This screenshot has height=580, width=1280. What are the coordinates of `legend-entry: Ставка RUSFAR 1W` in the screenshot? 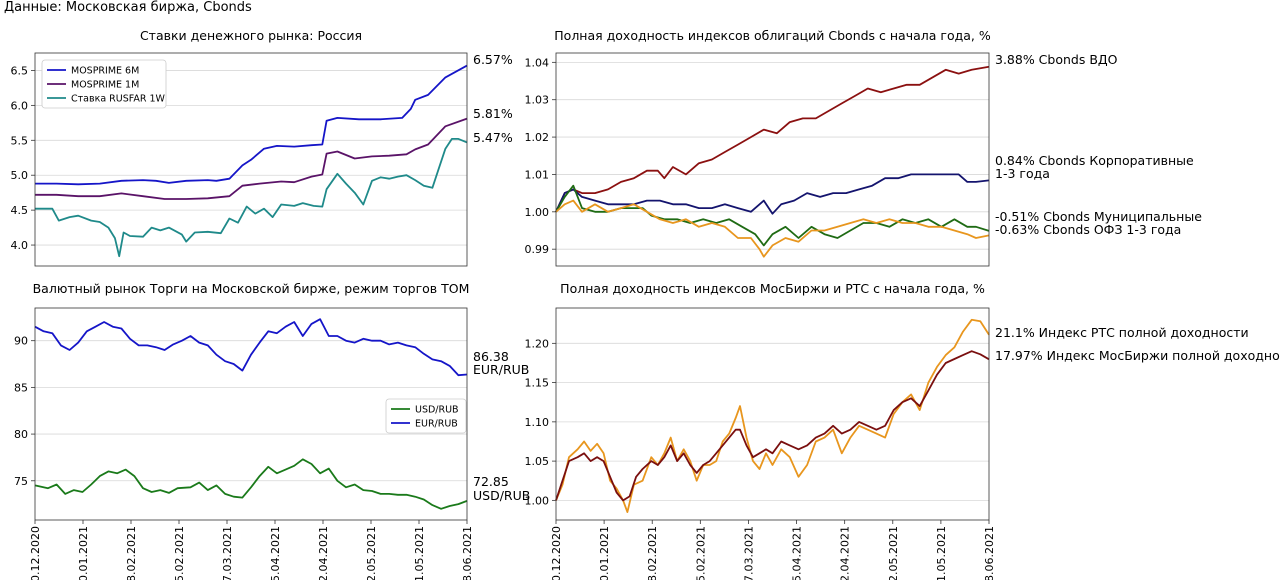 It's located at (118, 99).